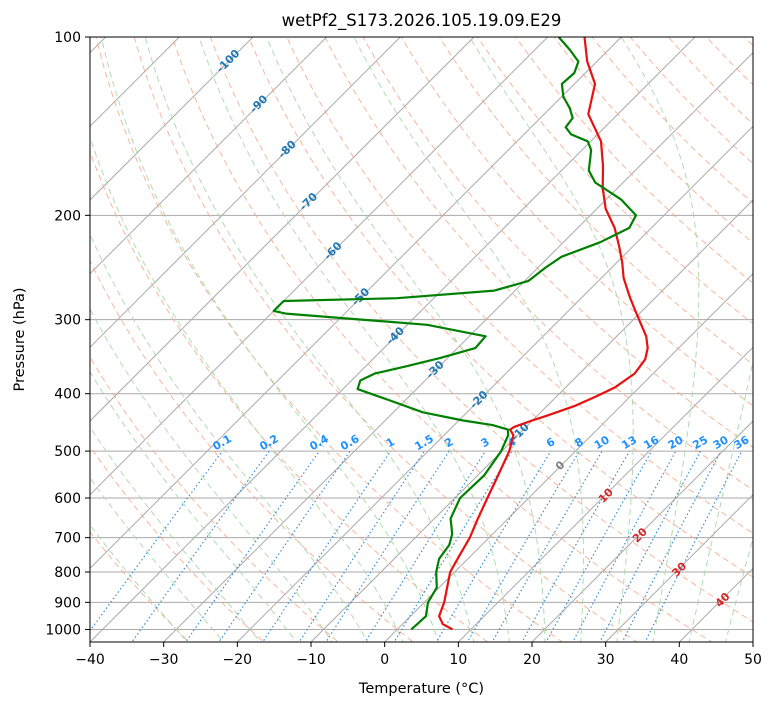 The image size is (775, 708). I want to click on x-axis-title: Temperature (°C), so click(421, 689).